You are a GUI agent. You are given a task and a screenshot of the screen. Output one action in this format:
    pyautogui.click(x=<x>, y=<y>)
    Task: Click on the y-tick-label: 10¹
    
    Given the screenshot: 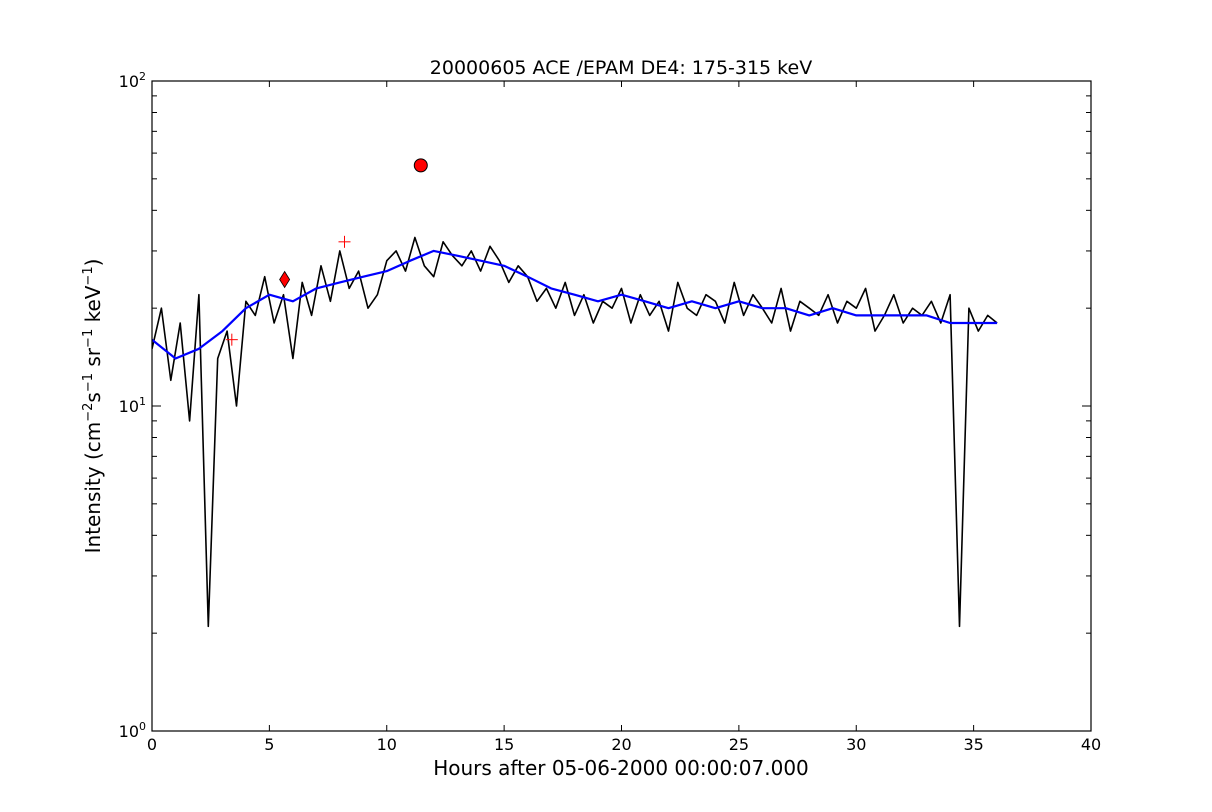 What is the action you would take?
    pyautogui.click(x=132, y=405)
    